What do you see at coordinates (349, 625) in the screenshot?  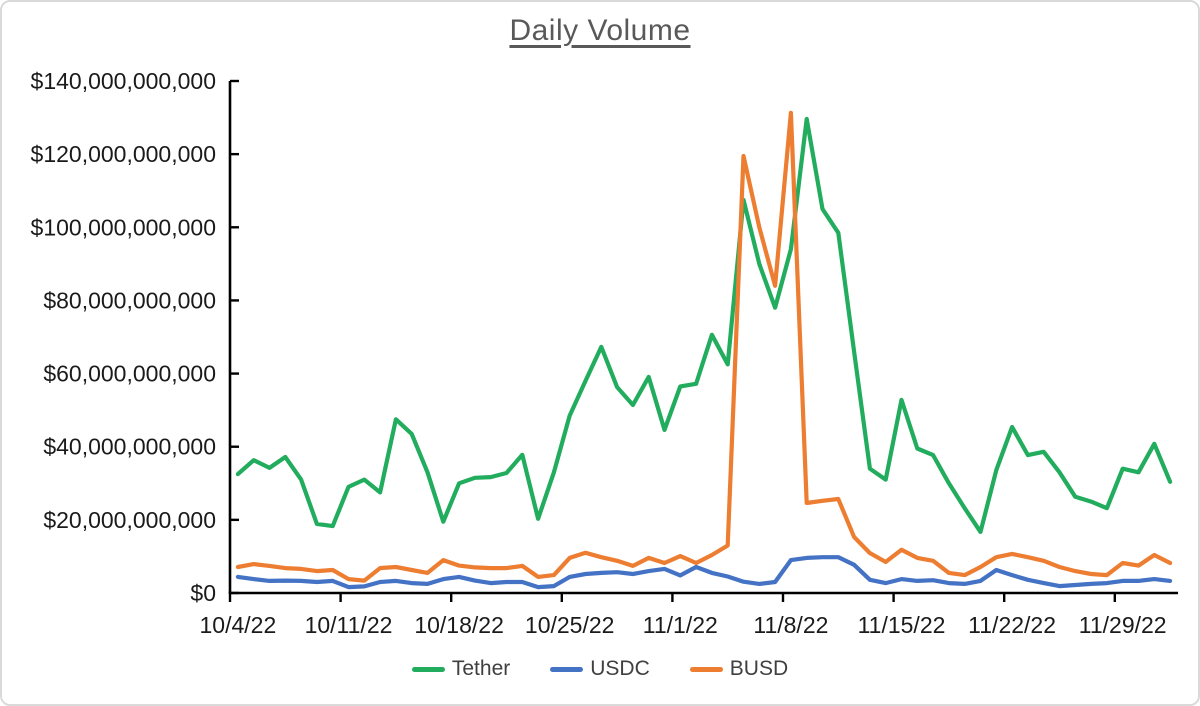 I see `x-tick-label: 10/11/22` at bounding box center [349, 625].